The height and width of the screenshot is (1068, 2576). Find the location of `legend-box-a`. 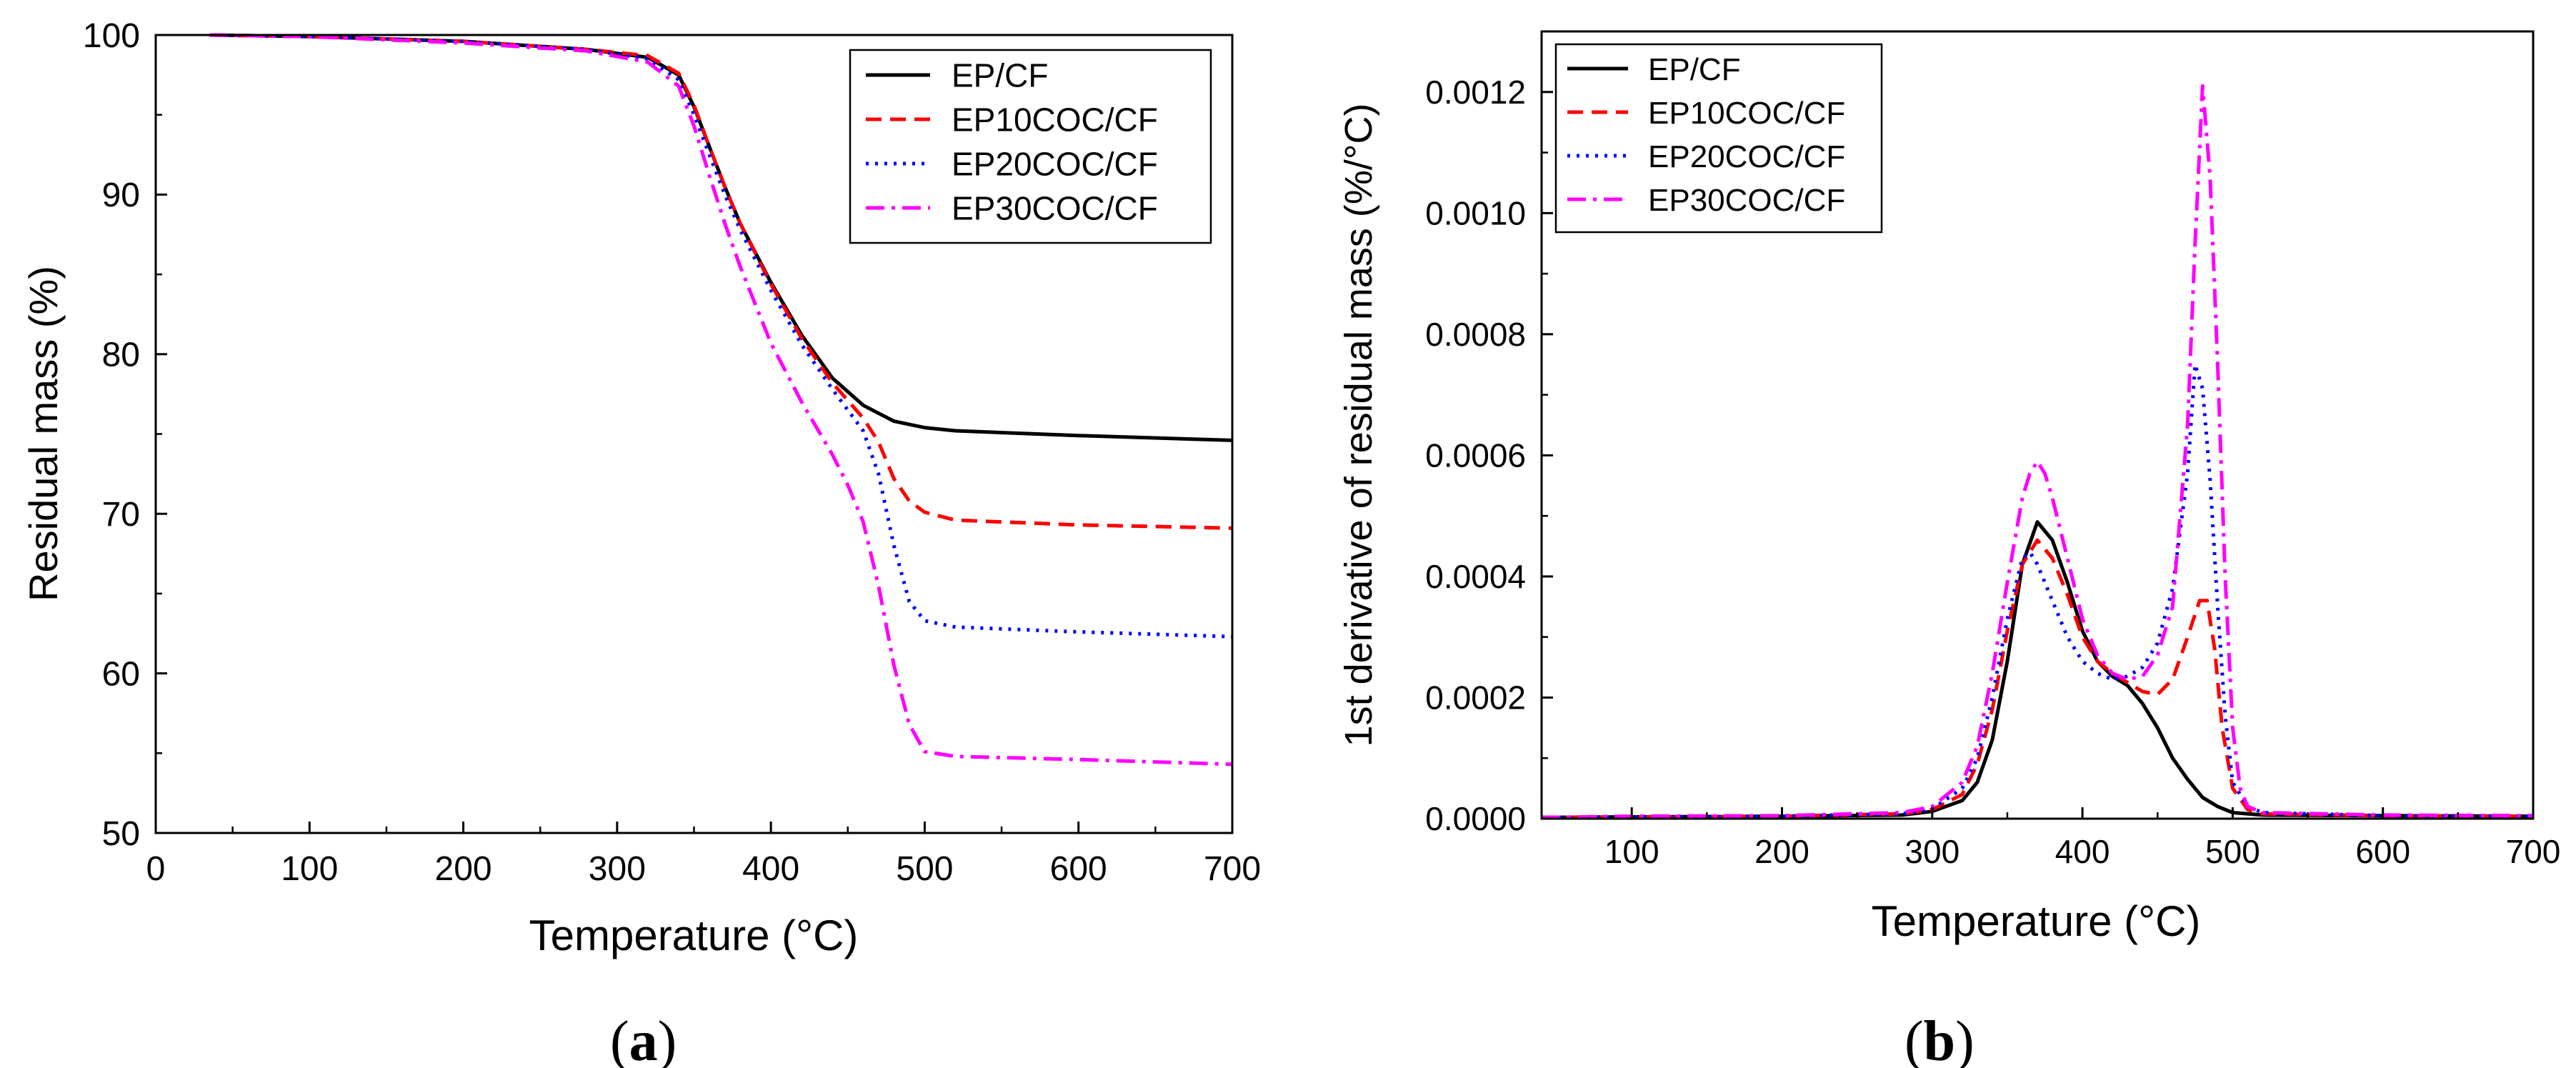

legend-box-a is located at coordinates (1031, 146).